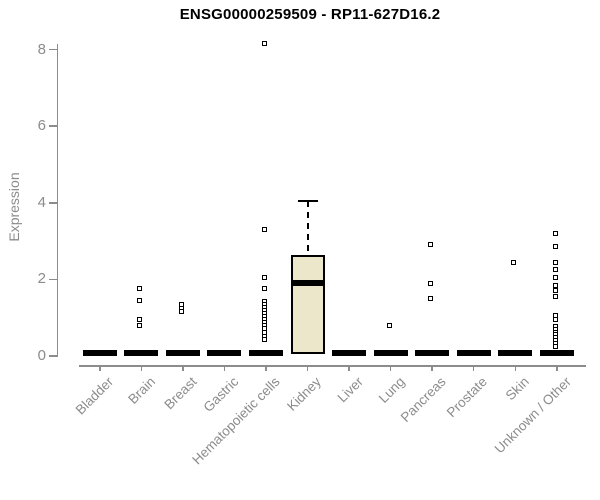 This screenshot has height=500, width=600. What do you see at coordinates (332, 366) in the screenshot?
I see `x-axis-line` at bounding box center [332, 366].